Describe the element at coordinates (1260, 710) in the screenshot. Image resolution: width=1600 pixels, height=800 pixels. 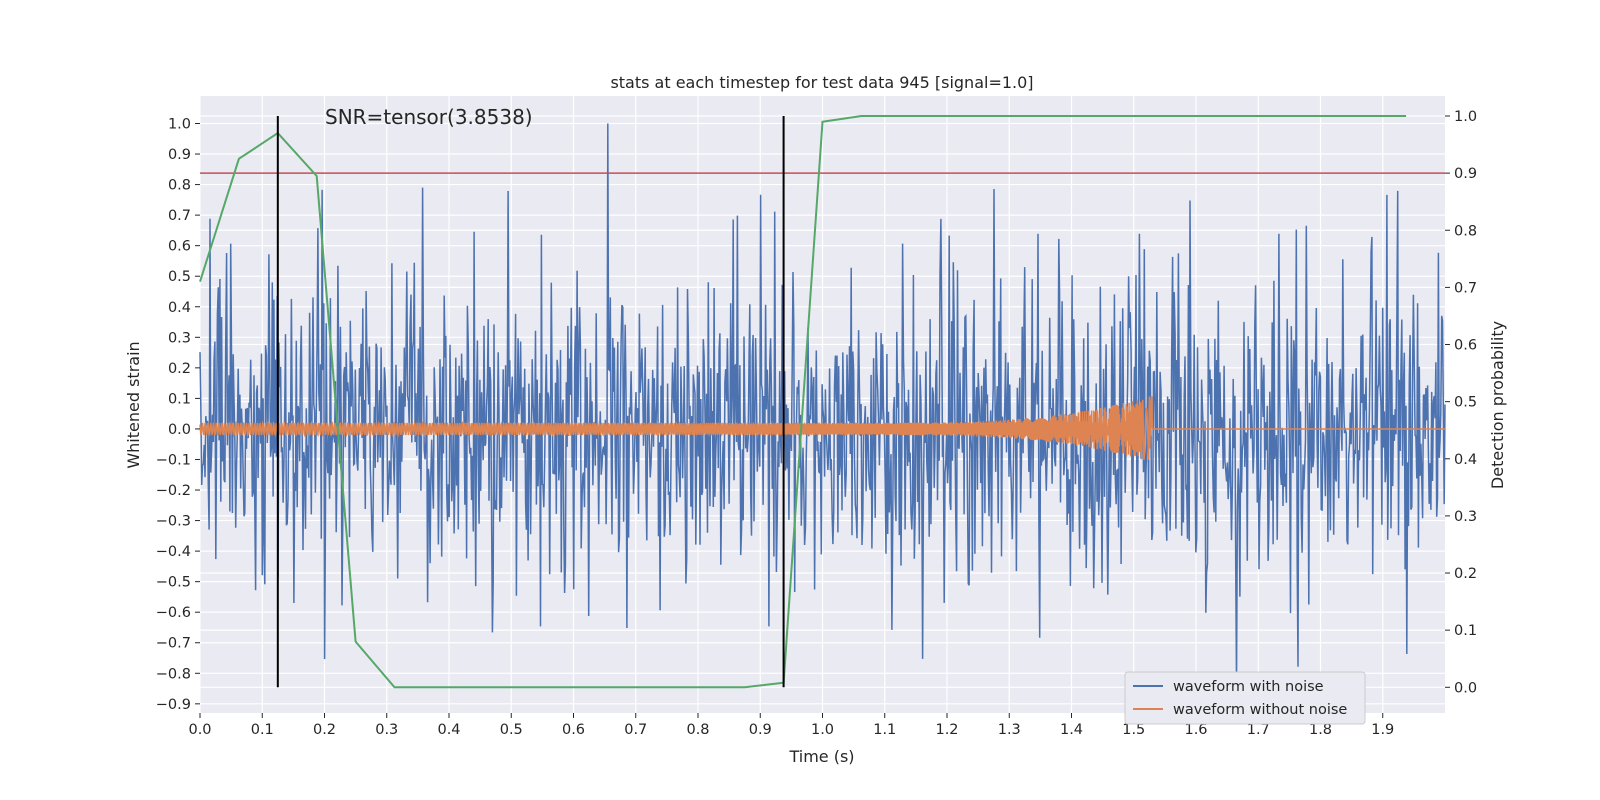
I see `legend-label-clean: waveform without noise` at that location.